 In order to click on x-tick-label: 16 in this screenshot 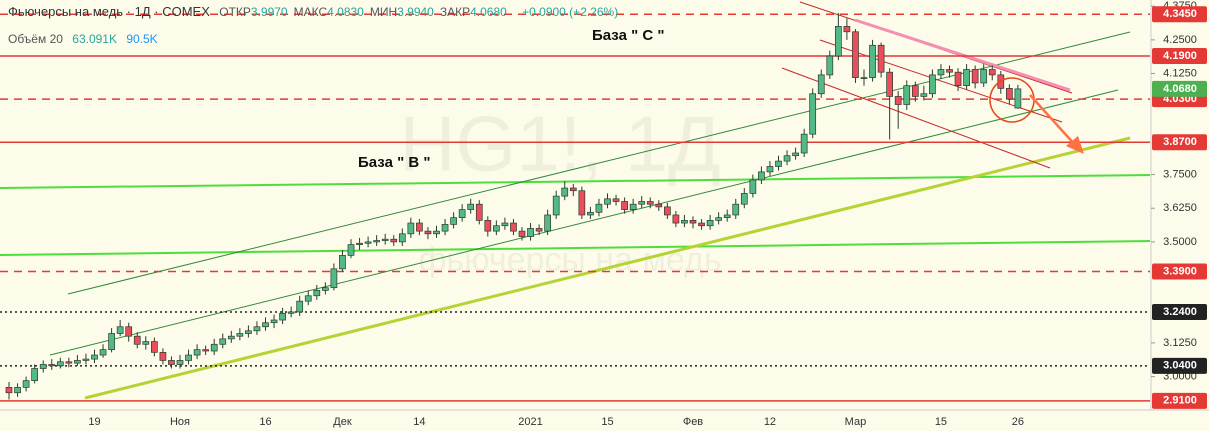, I will do `click(265, 422)`.